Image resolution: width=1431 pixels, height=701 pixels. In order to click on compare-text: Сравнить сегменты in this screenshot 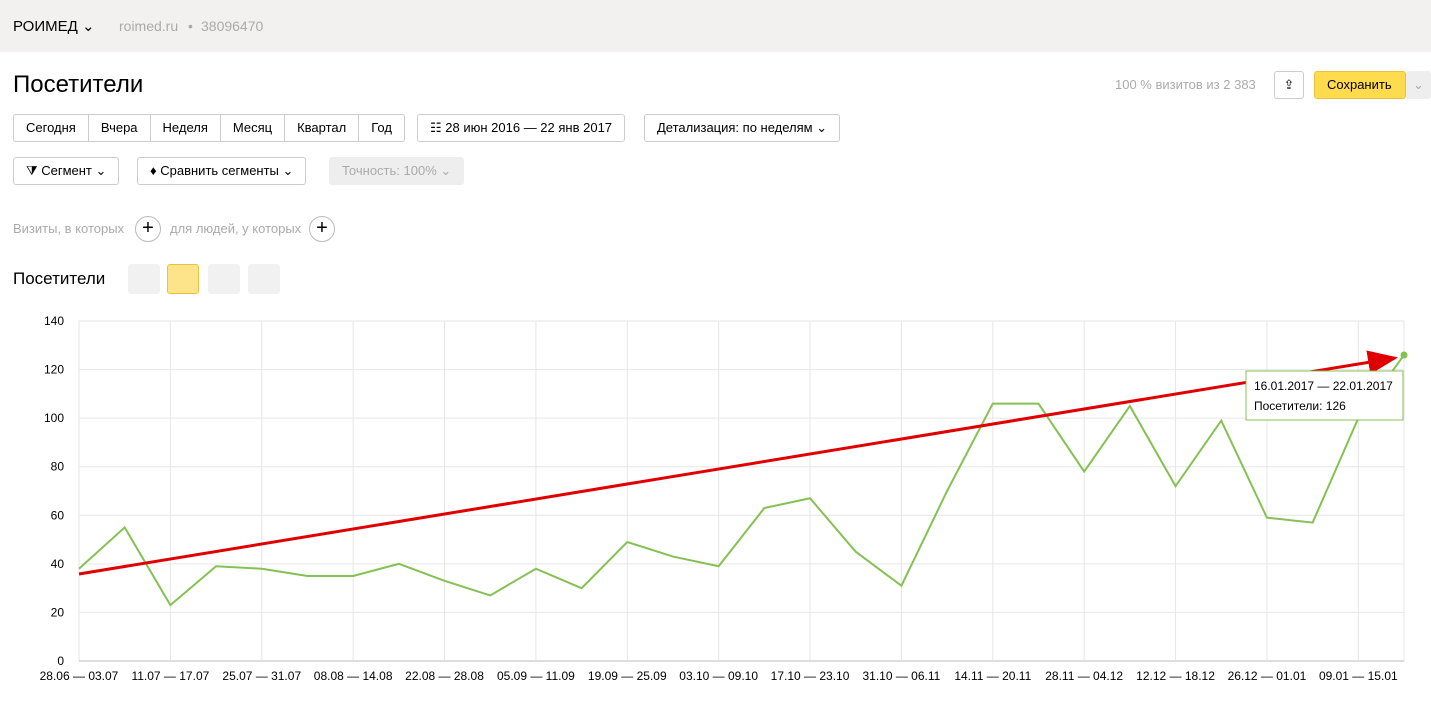, I will do `click(219, 170)`.